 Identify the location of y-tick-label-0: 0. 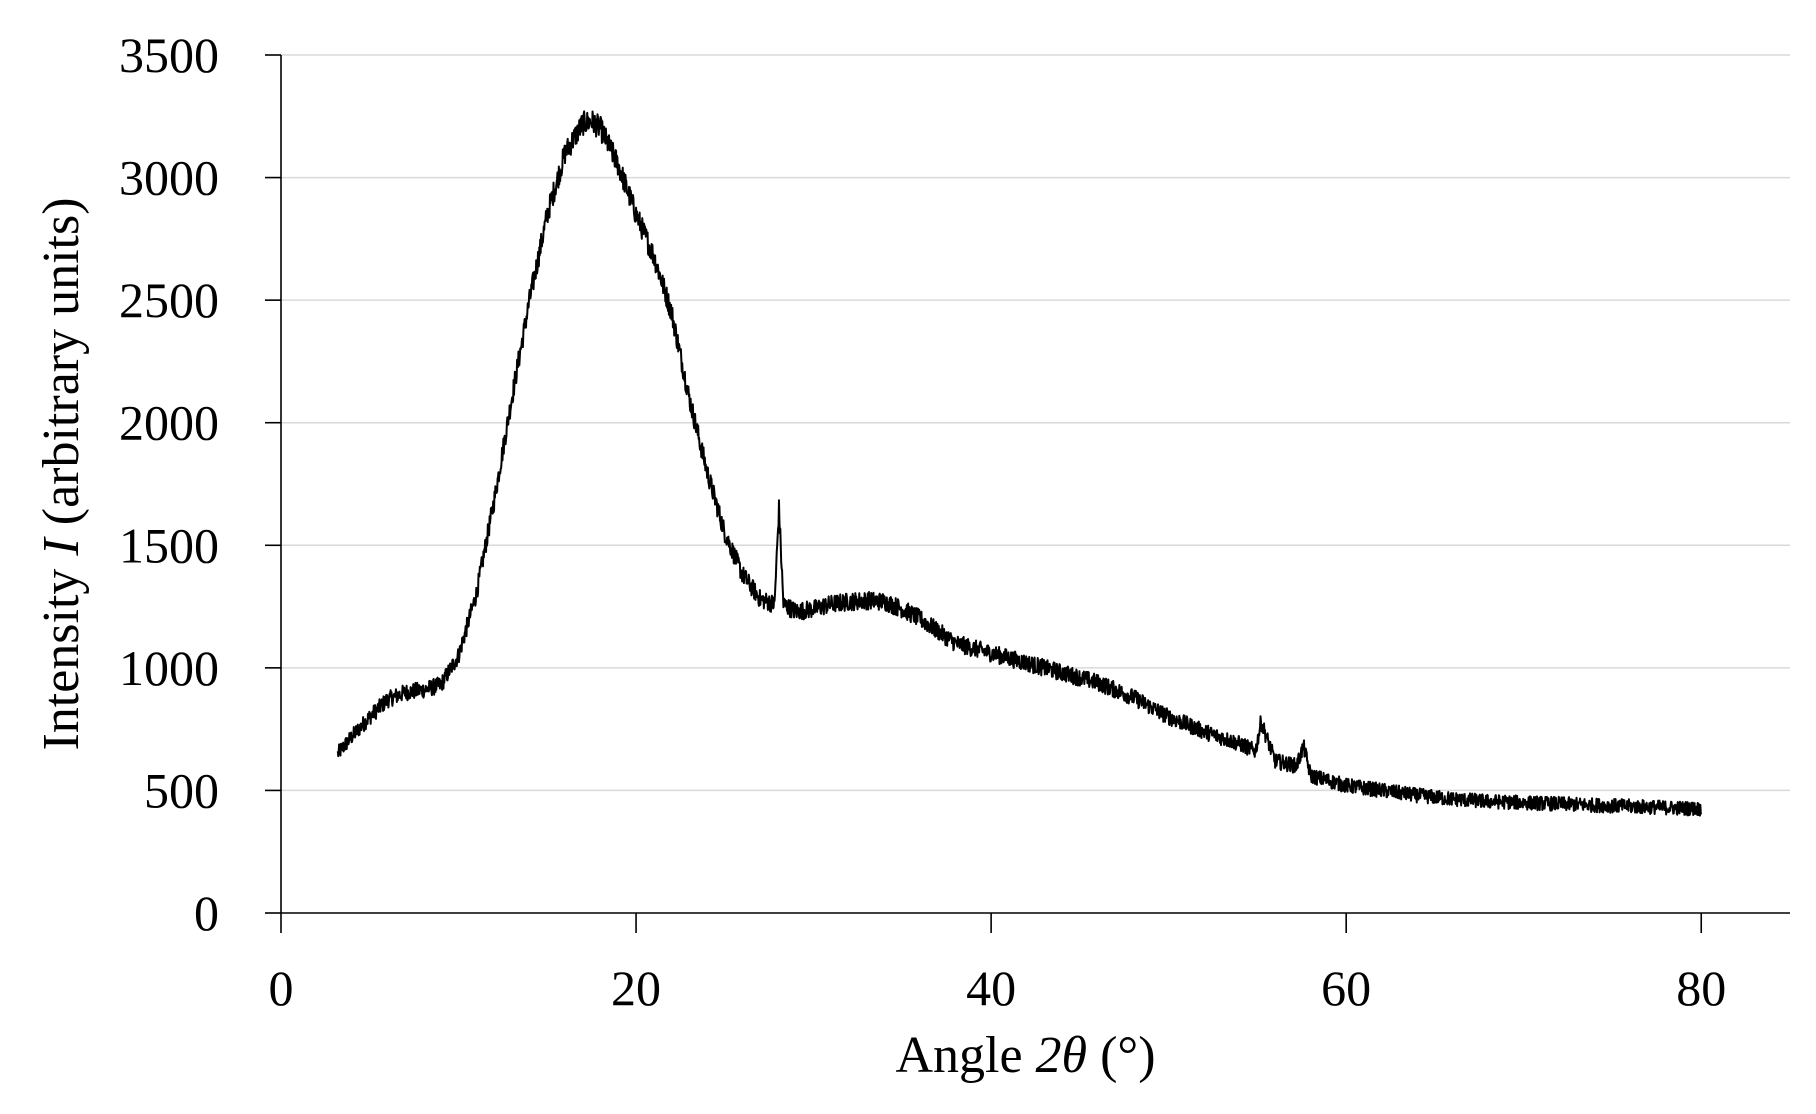
(206, 913).